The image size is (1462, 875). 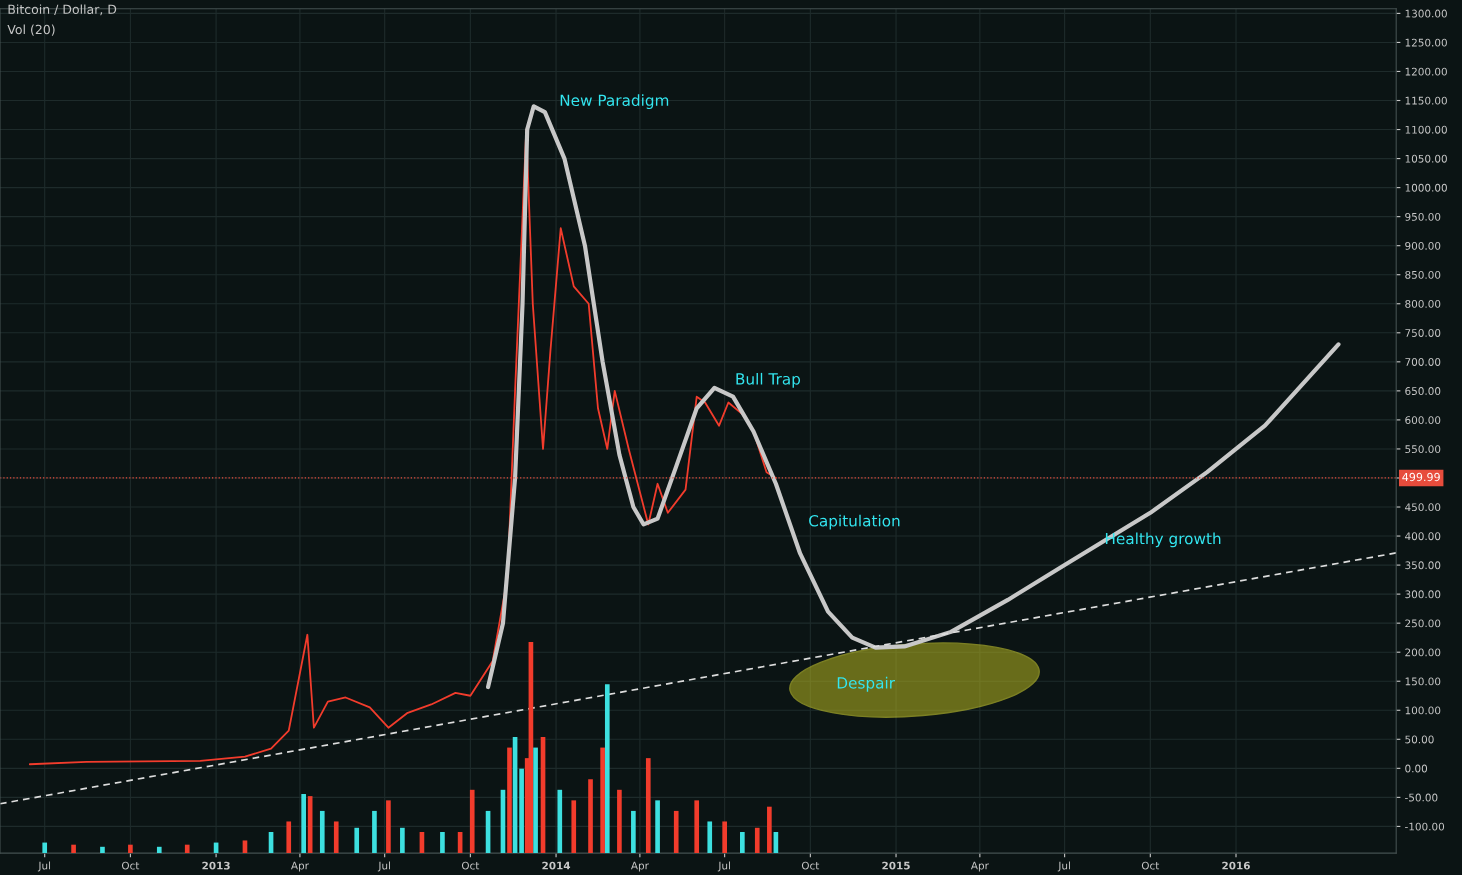 I want to click on y-tick-label: 300.00, so click(x=1423, y=594).